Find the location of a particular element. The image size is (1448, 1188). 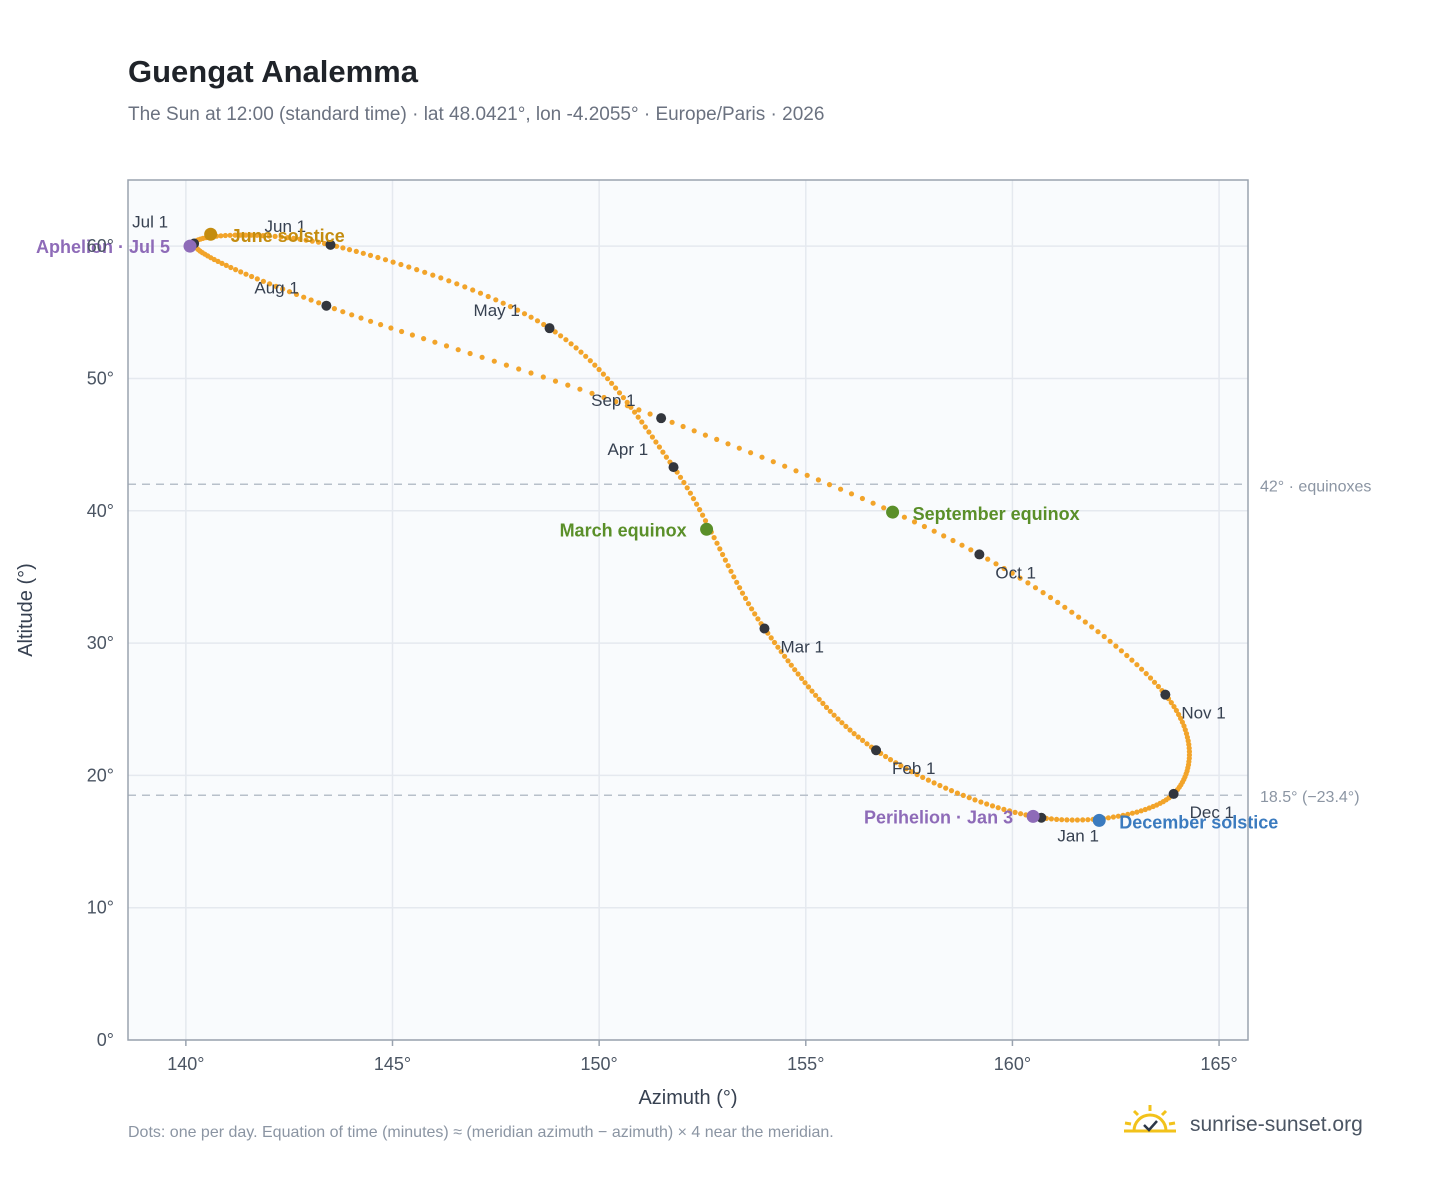

event-label: December solstice is located at coordinates (1198, 822).